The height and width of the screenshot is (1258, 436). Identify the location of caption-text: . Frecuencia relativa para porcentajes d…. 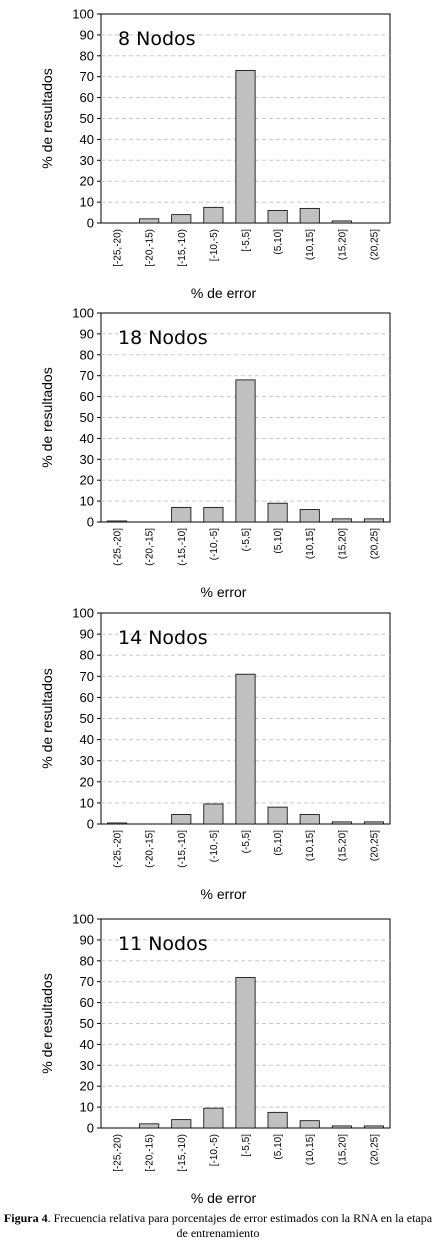
(240, 1225).